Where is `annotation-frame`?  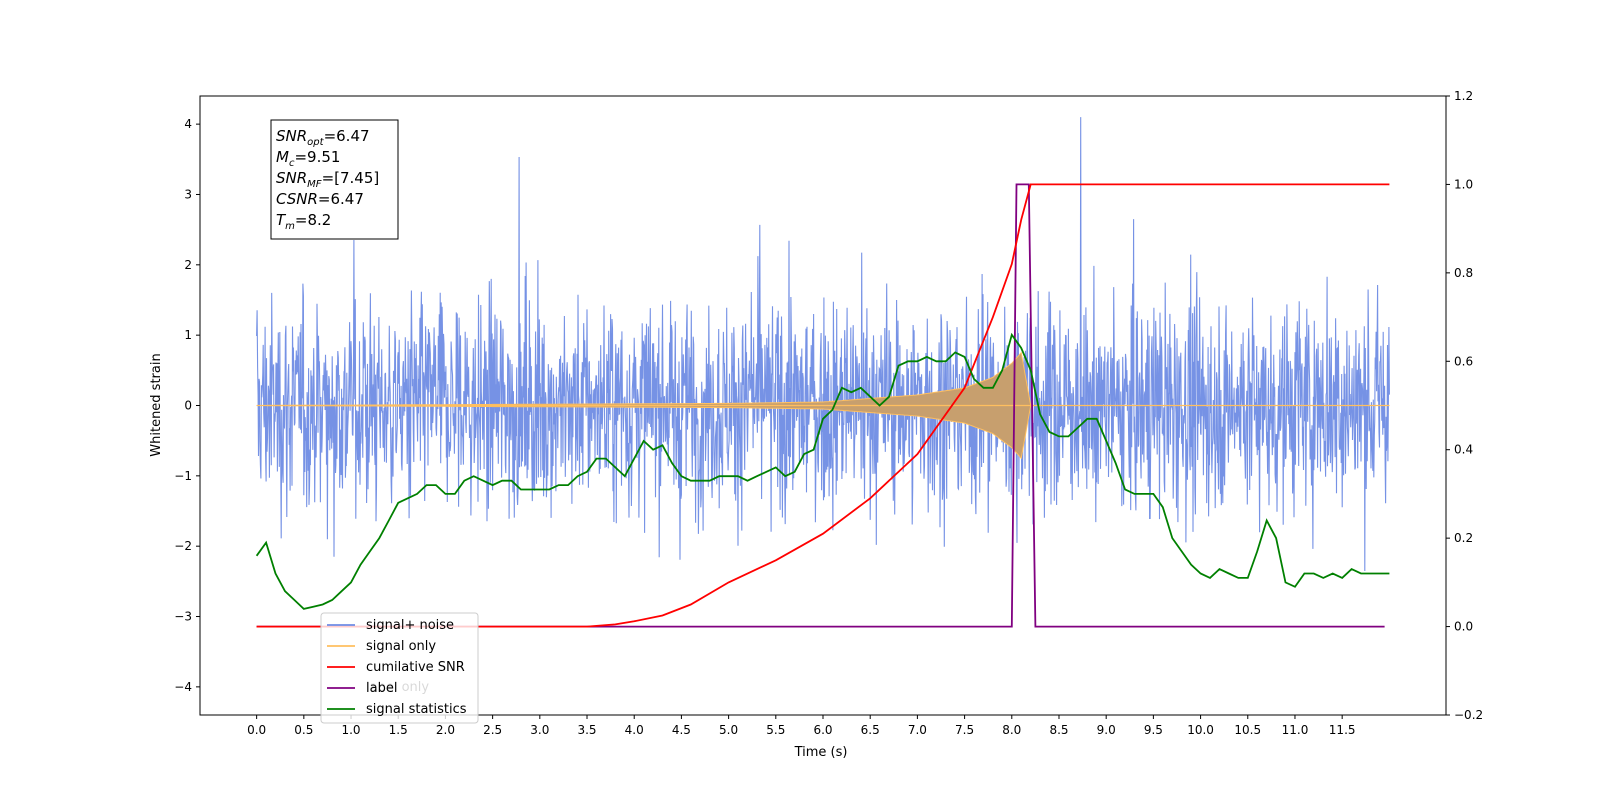
annotation-frame is located at coordinates (334, 179).